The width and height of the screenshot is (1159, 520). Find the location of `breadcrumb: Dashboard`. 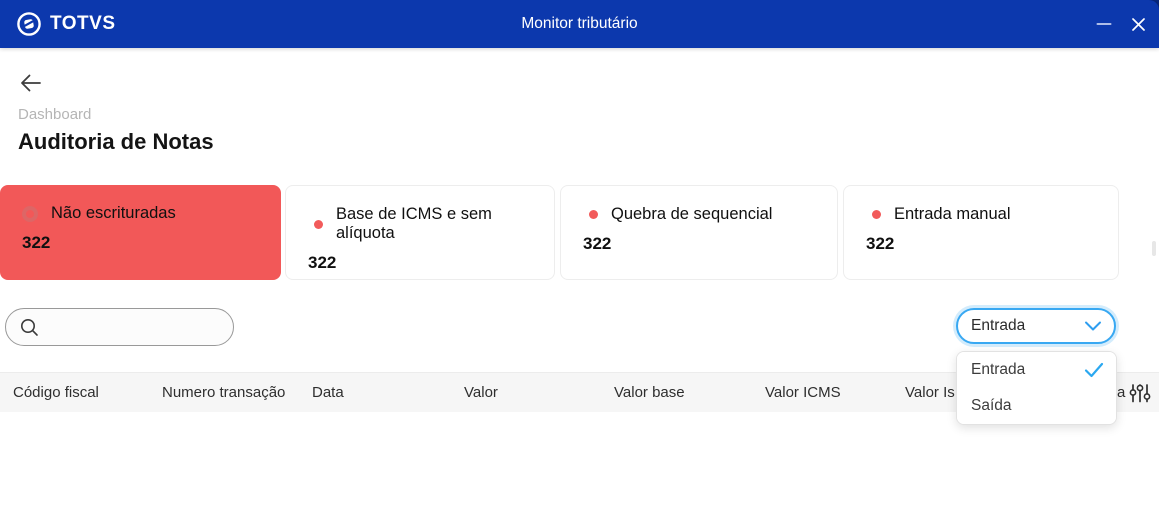

breadcrumb: Dashboard is located at coordinates (55, 114).